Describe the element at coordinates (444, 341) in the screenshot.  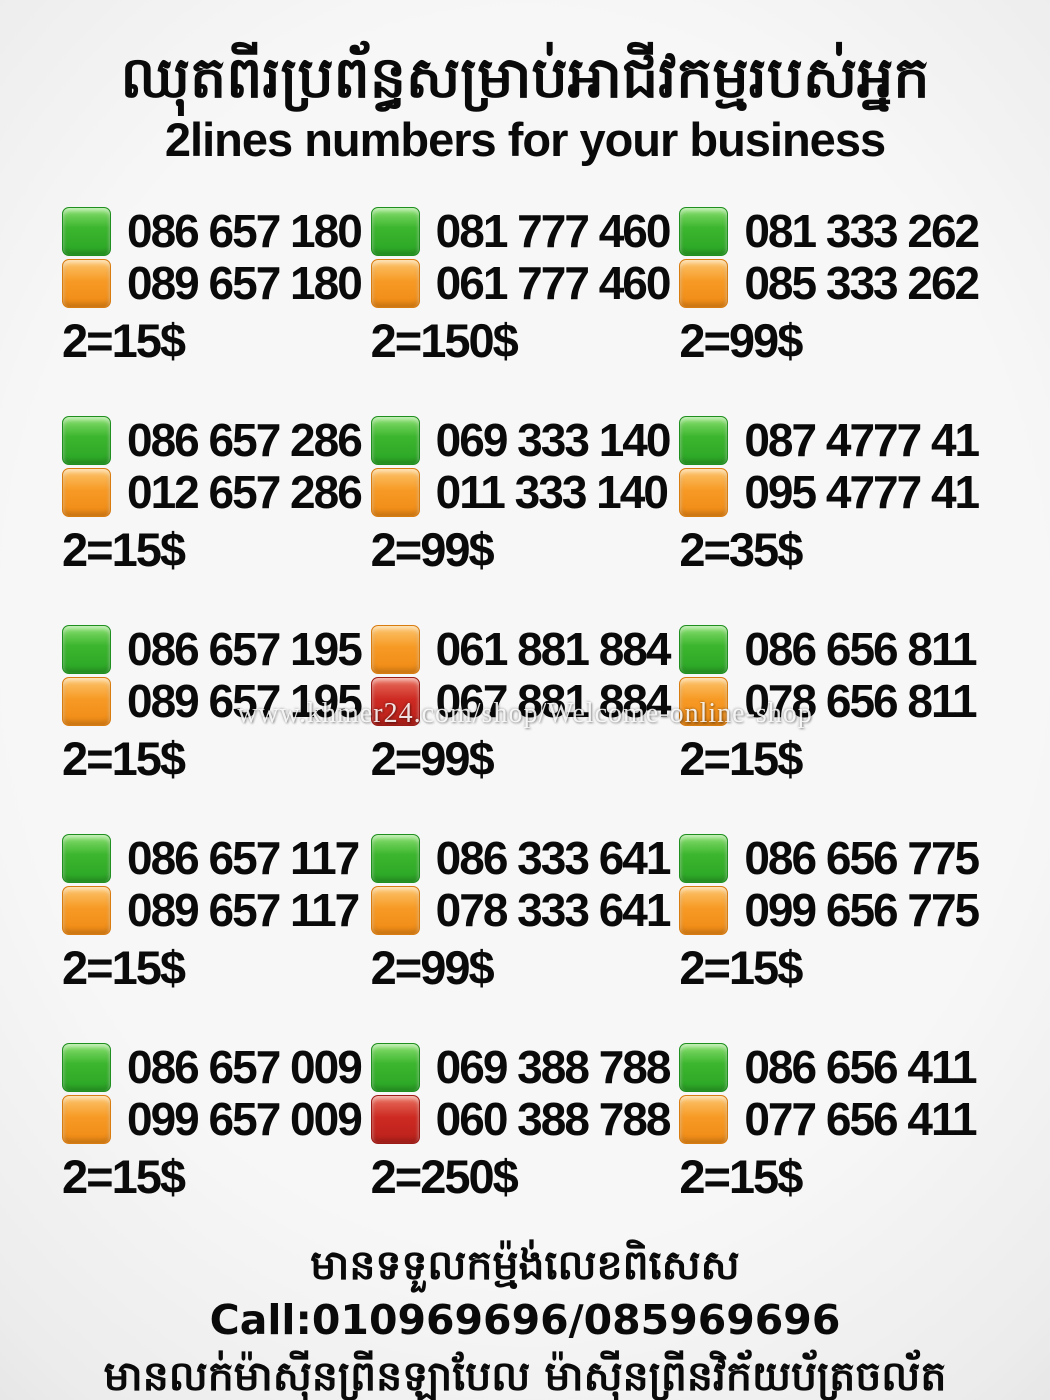
I see `price-label: 2=150$` at that location.